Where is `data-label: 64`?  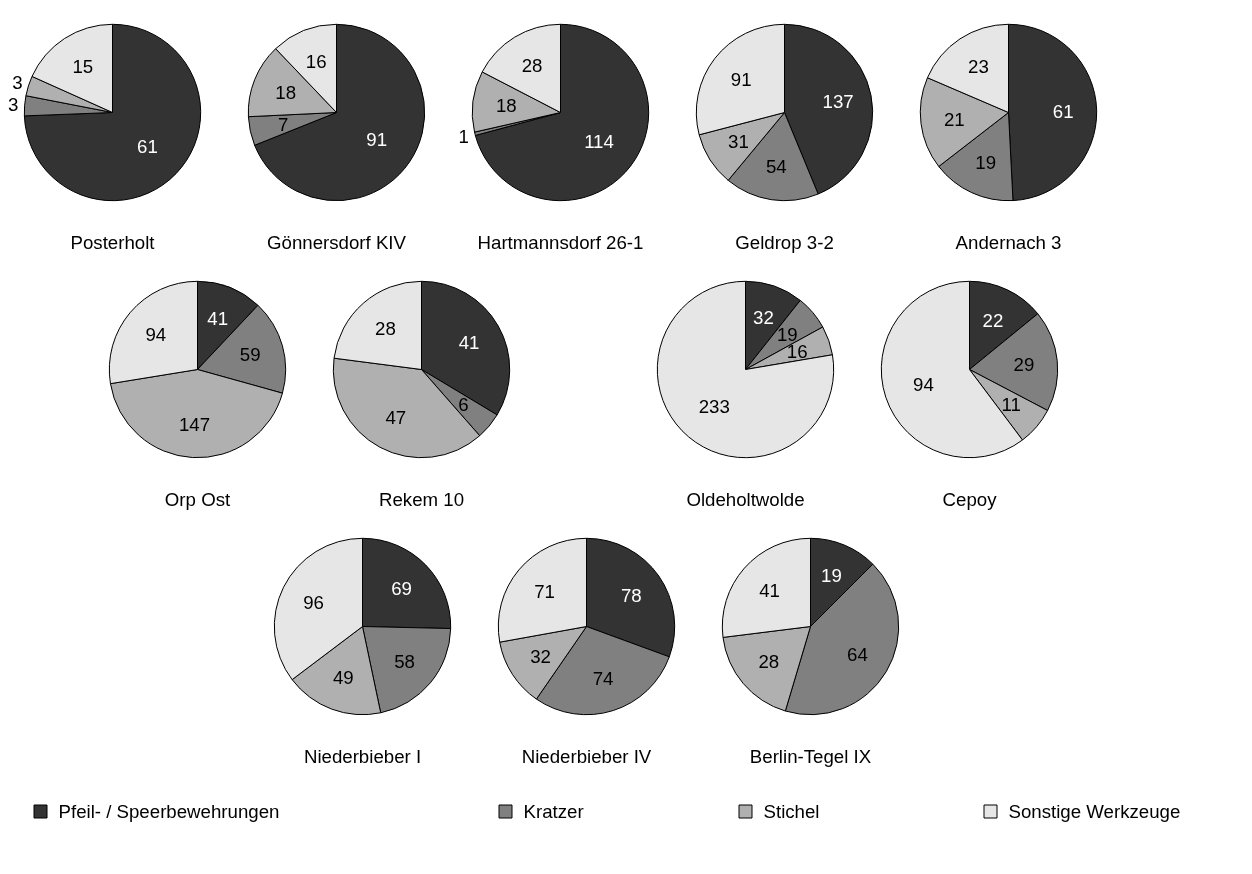 data-label: 64 is located at coordinates (857, 654).